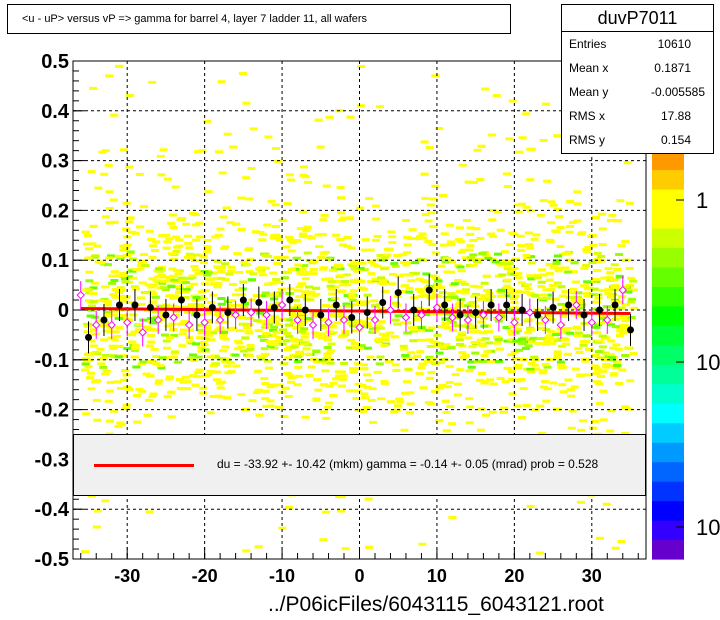  I want to click on y-tick-label: -0.2, so click(52, 411).